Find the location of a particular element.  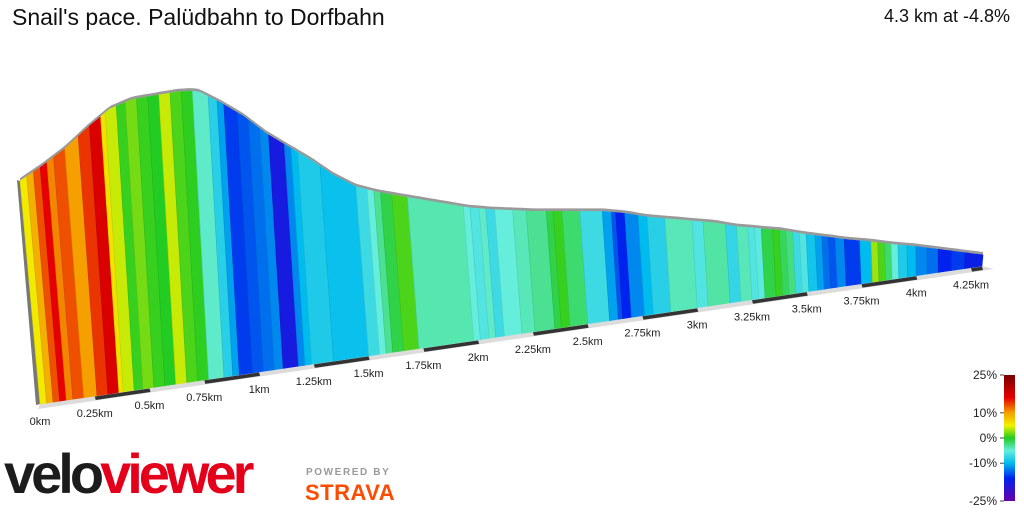

veloviewer-logo: veloviewer is located at coordinates (129, 474).